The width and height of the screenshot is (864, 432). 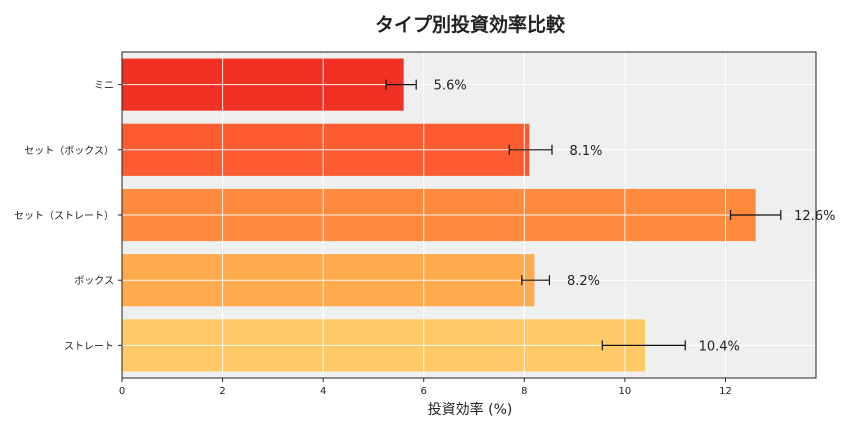 I want to click on data-label: 8.2%, so click(x=583, y=281).